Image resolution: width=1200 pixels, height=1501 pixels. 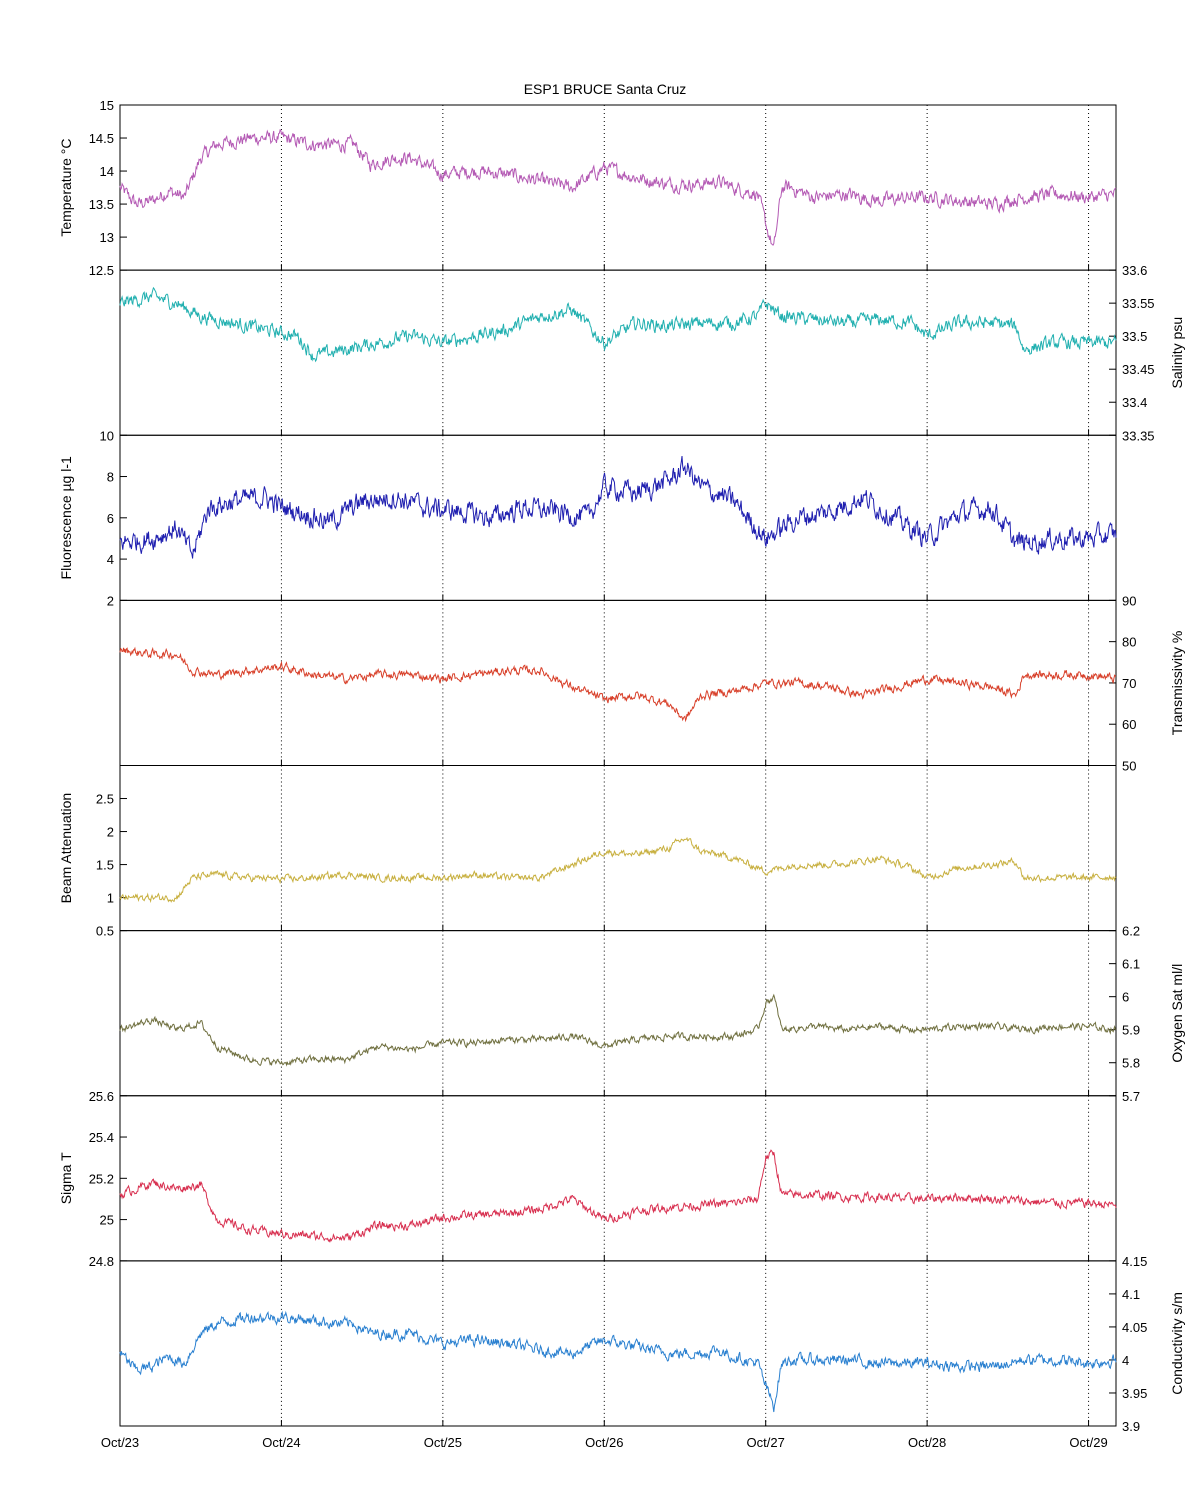 I want to click on y-tick-label: 14.5, so click(x=101, y=138).